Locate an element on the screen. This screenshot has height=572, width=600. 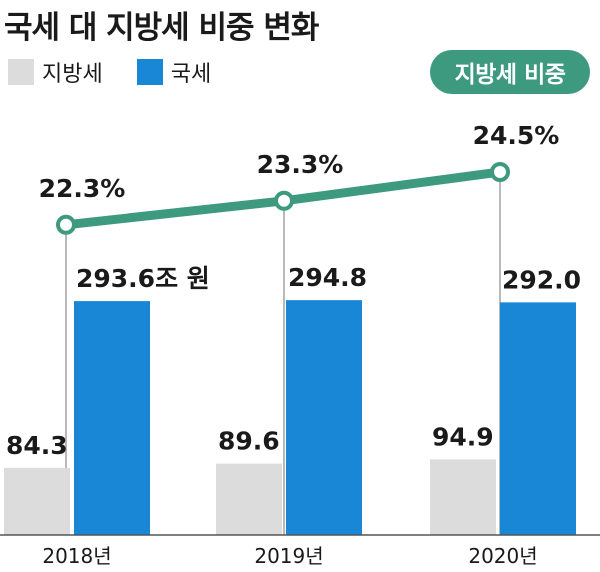
x-tick-label-0: 2018년 is located at coordinates (76, 556).